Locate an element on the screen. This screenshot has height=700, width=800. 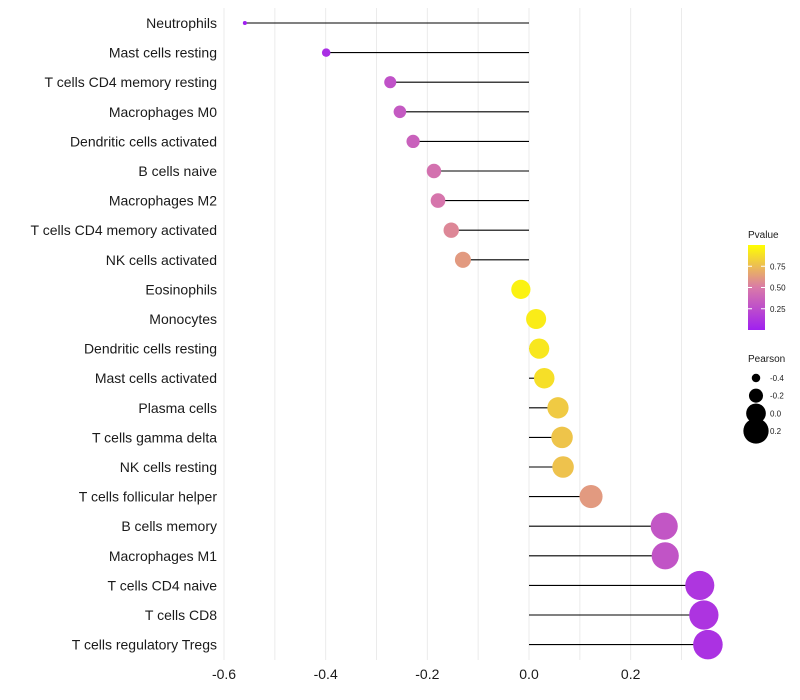
y-tick-label: T cells CD4 memory activated is located at coordinates (124, 230).